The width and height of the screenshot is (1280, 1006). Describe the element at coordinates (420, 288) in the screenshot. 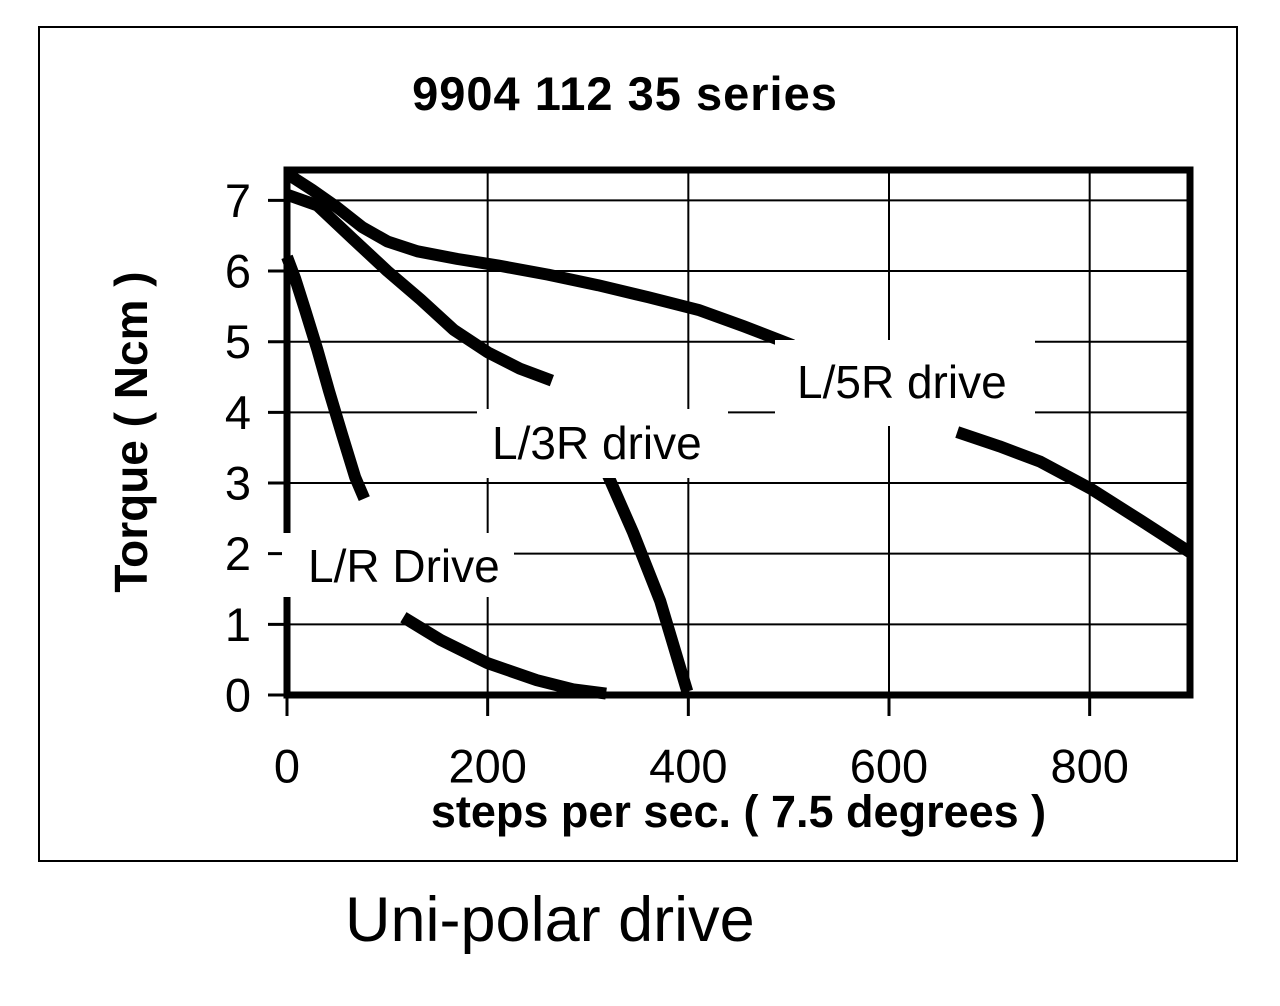

I see `curve-l-3r-drive-seg0` at that location.